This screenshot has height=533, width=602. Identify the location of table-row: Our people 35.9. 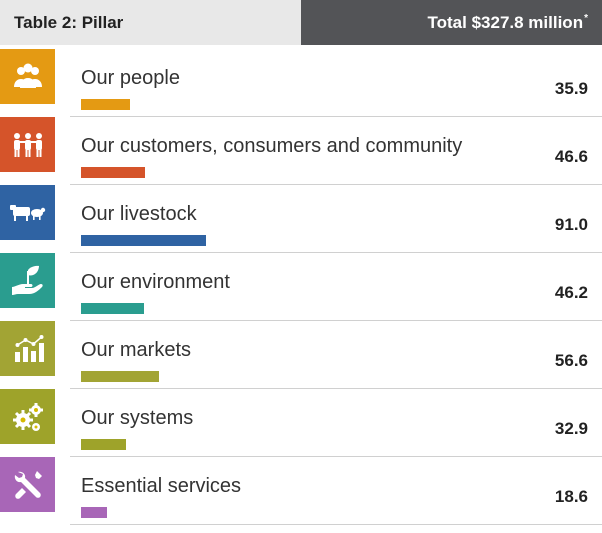
(301, 83).